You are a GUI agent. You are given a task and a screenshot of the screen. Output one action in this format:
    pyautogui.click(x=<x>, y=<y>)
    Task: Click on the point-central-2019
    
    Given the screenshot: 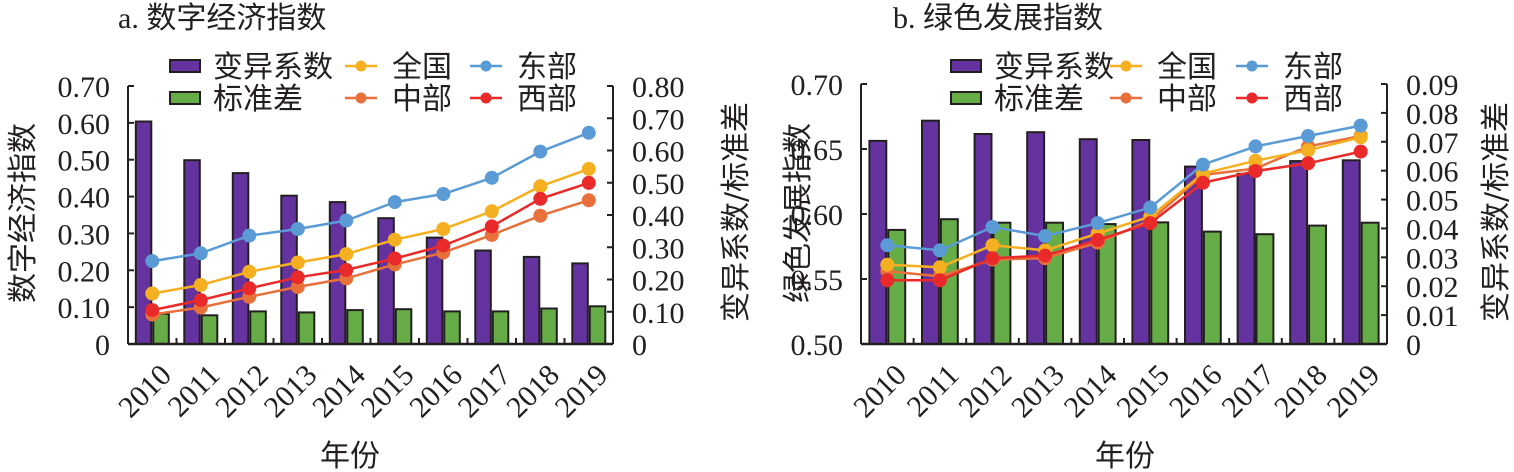 What is the action you would take?
    pyautogui.click(x=588, y=200)
    